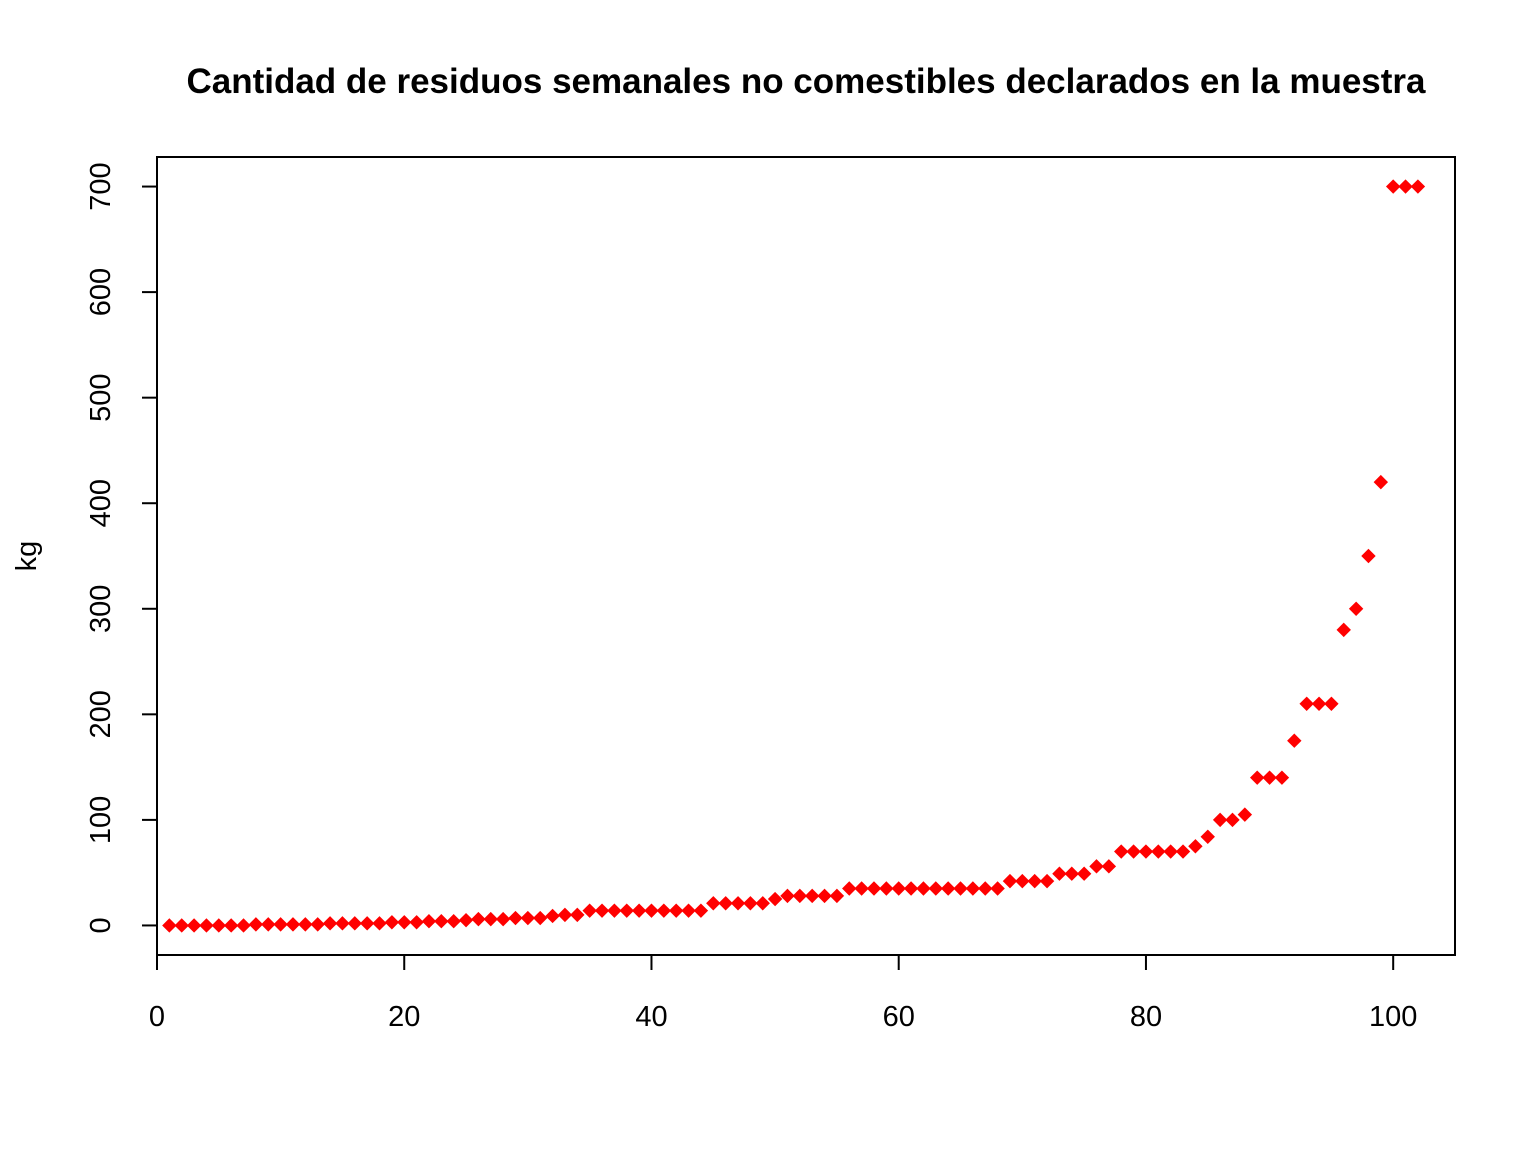  What do you see at coordinates (899, 1017) in the screenshot?
I see `x-tick-label: 60` at bounding box center [899, 1017].